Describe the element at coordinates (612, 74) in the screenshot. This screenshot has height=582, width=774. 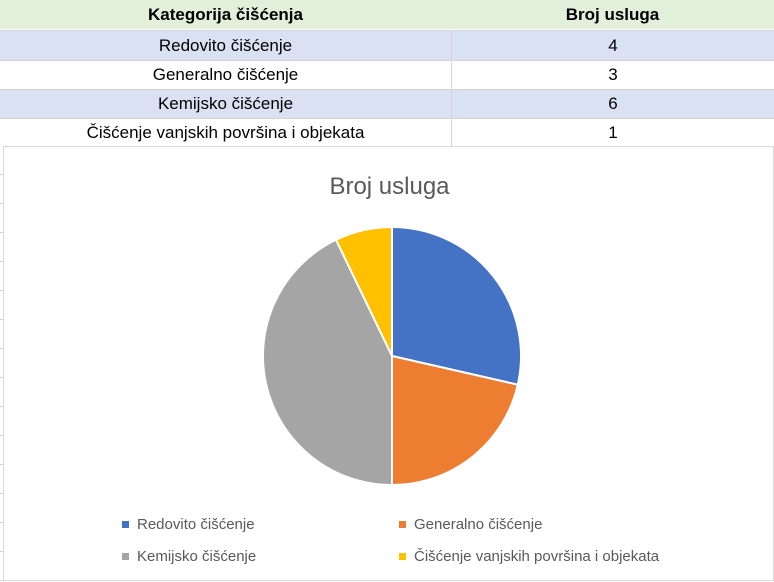
I see `count-cell: 3` at that location.